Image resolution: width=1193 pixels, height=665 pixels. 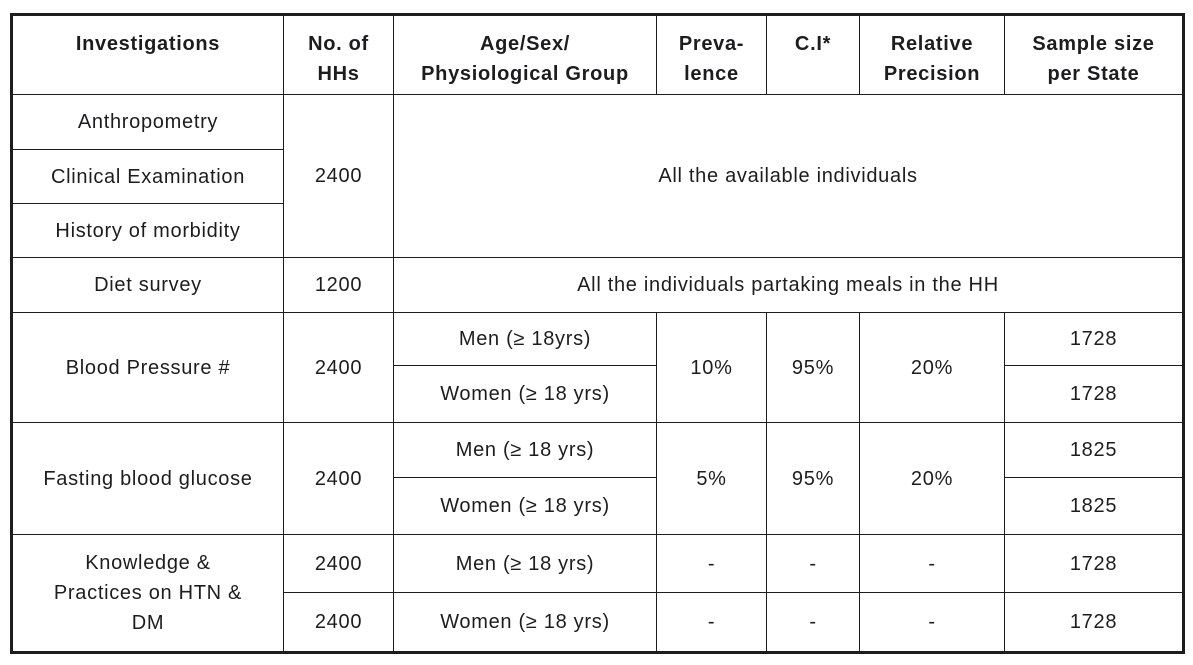 What do you see at coordinates (338, 622) in the screenshot?
I see `cell-hhs-knowledge-women: 2400` at bounding box center [338, 622].